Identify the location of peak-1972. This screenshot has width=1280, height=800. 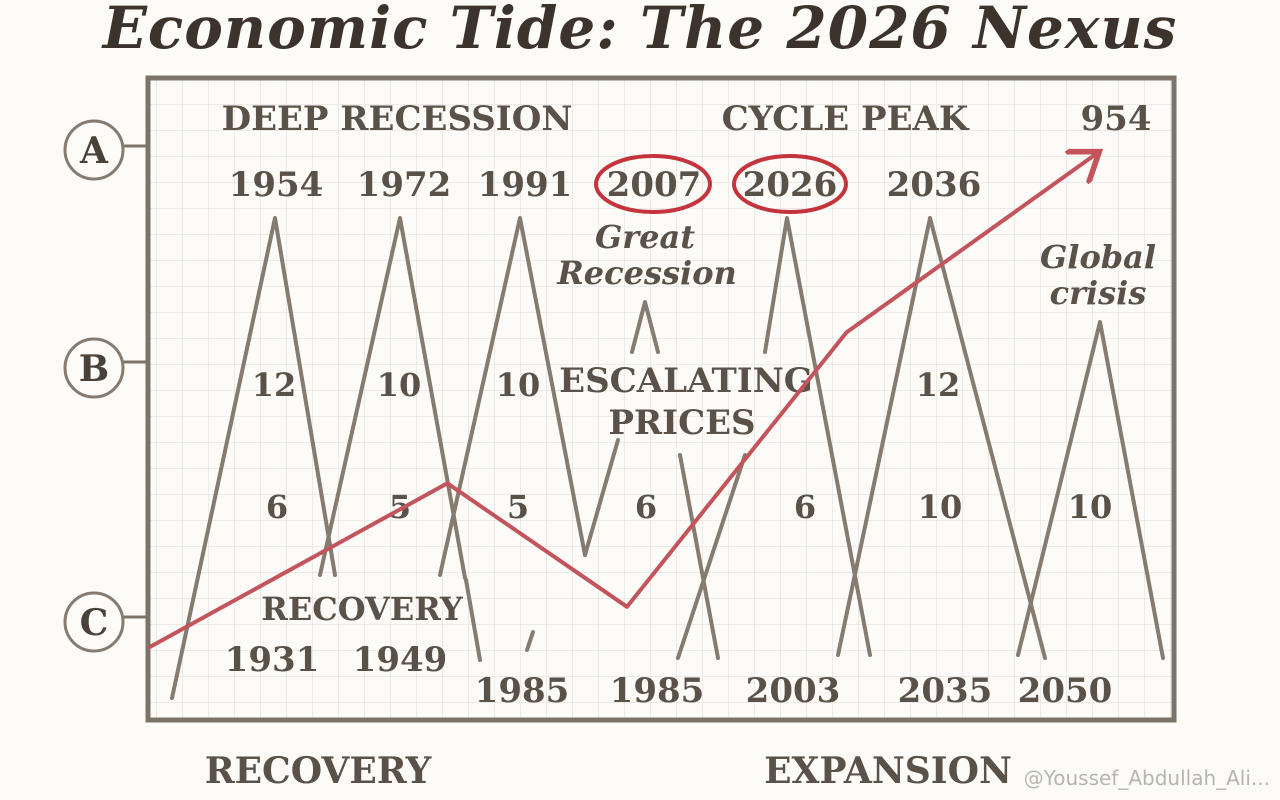
(392, 398).